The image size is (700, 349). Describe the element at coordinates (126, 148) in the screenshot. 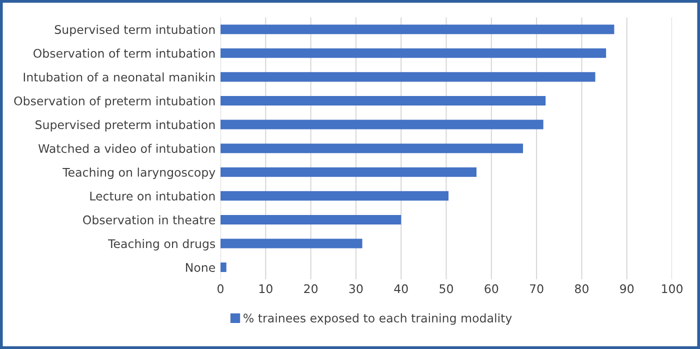

I see `y-tick-label: Watched a video of intubation` at that location.